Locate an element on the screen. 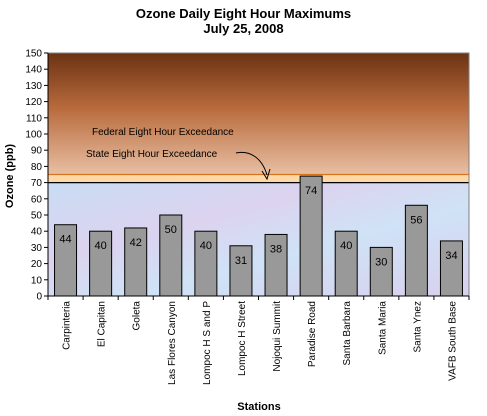 The image size is (487, 416). x-tick-label: Paradise Road is located at coordinates (312, 334).